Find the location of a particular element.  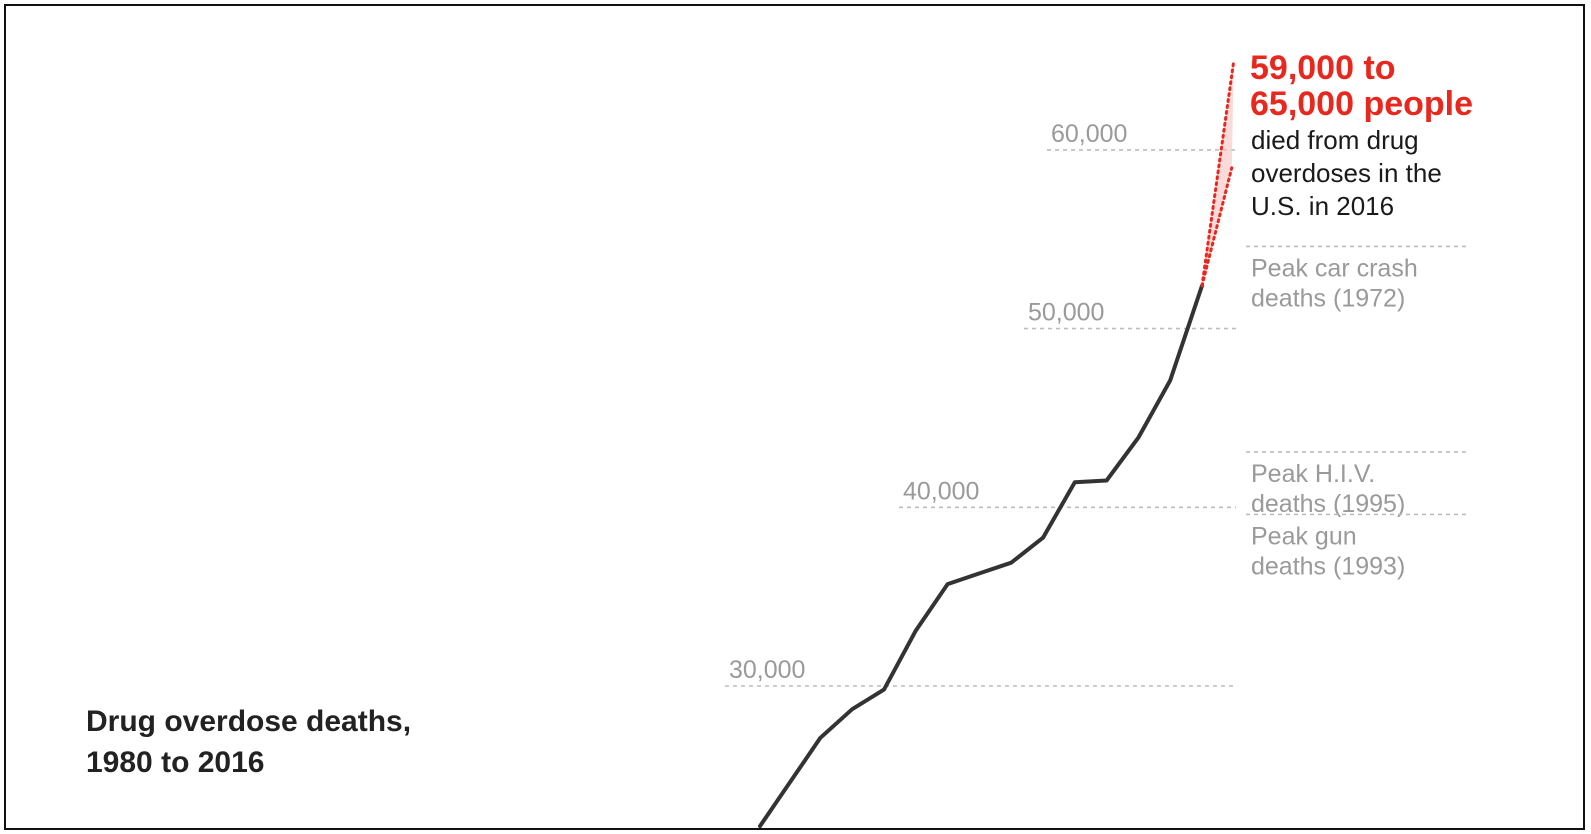

chart-title-group: Drug overdose deaths, 1980 to 2016 is located at coordinates (248, 742).